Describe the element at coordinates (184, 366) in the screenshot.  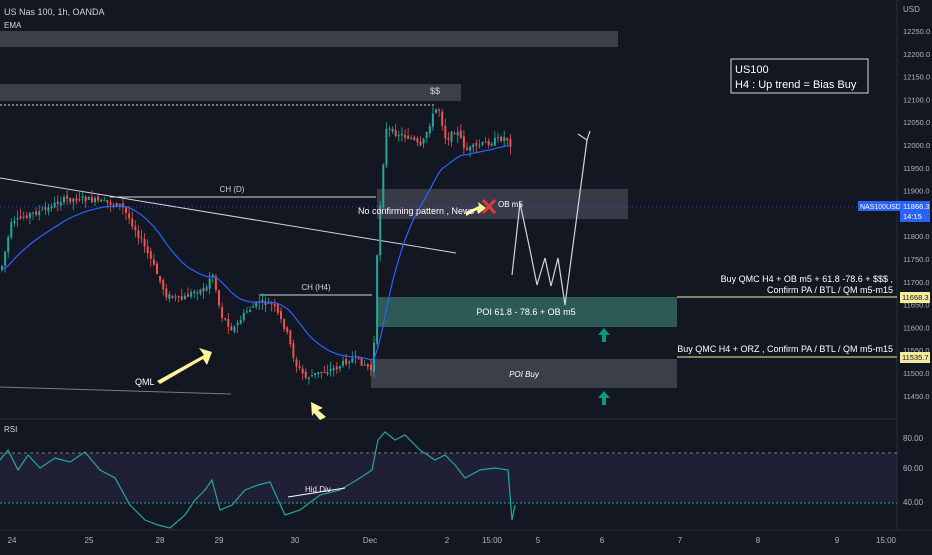
I see `qml-arrow` at that location.